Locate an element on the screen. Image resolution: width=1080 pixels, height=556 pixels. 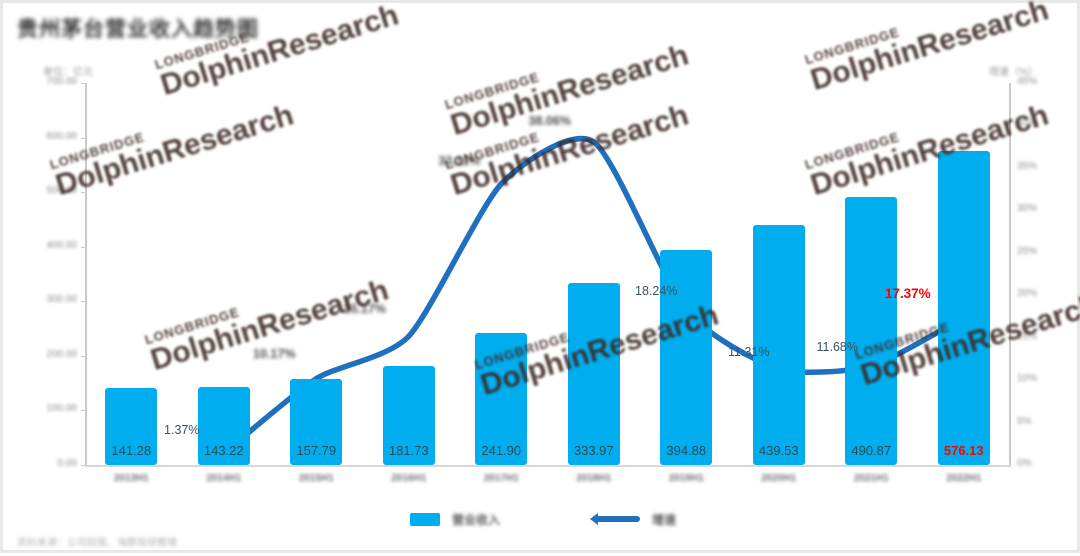
bar-value-label: 394.88 is located at coordinates (686, 450).